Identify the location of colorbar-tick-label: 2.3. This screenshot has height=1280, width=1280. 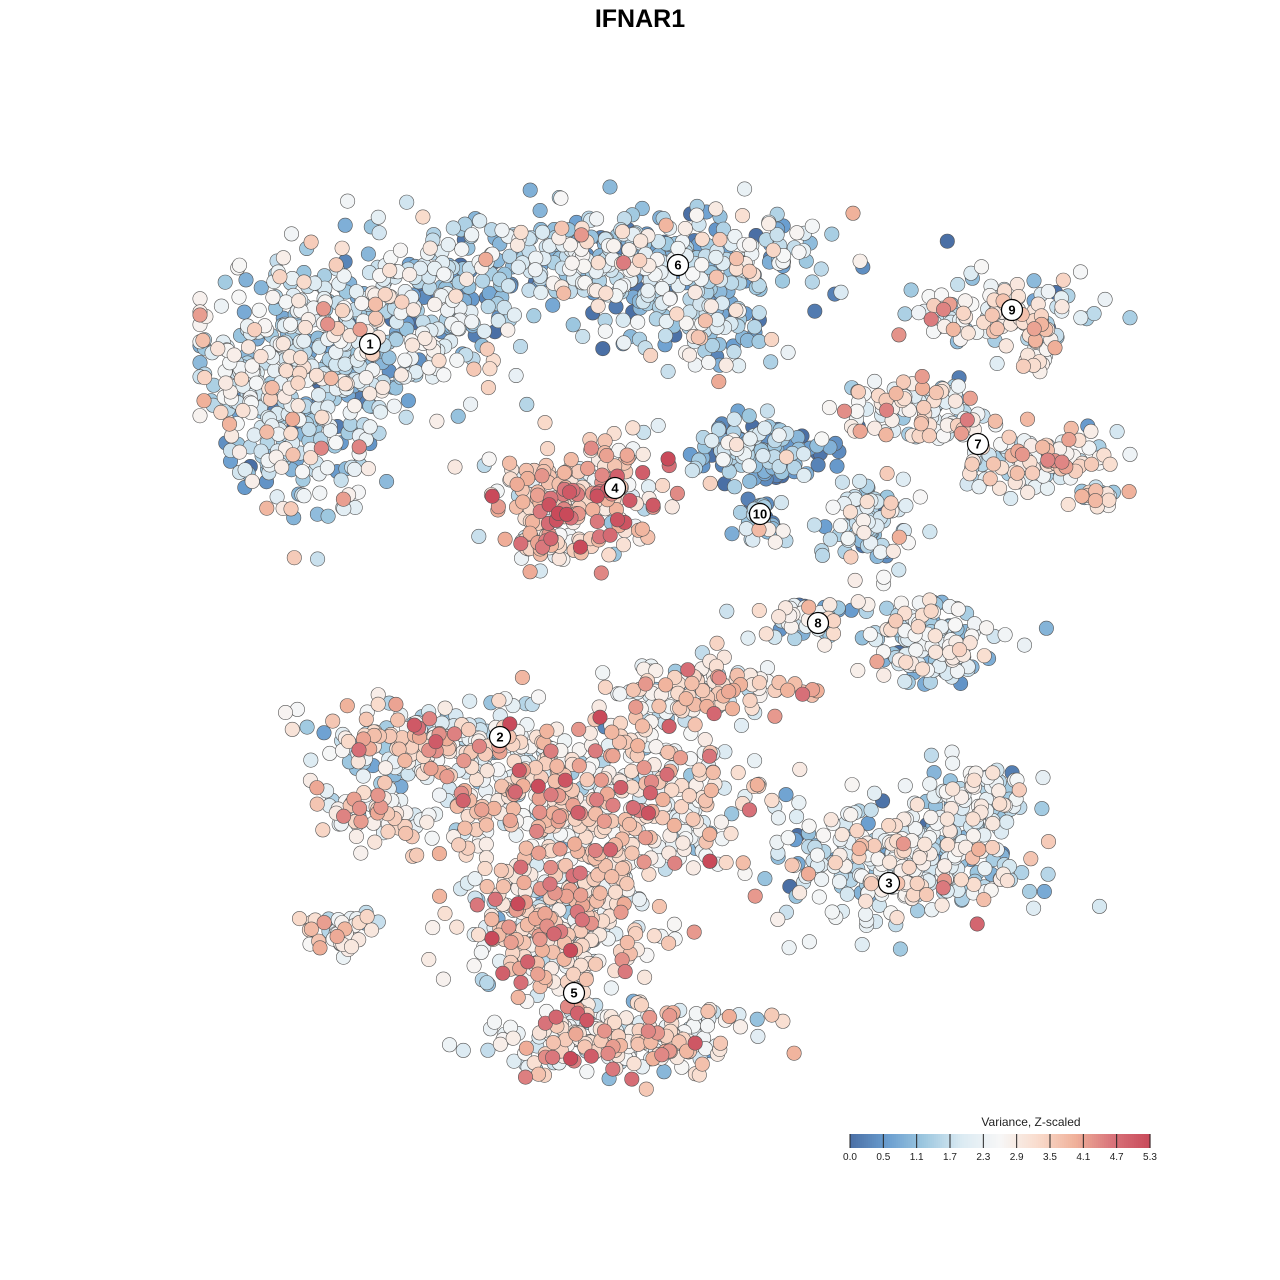
(983, 1157).